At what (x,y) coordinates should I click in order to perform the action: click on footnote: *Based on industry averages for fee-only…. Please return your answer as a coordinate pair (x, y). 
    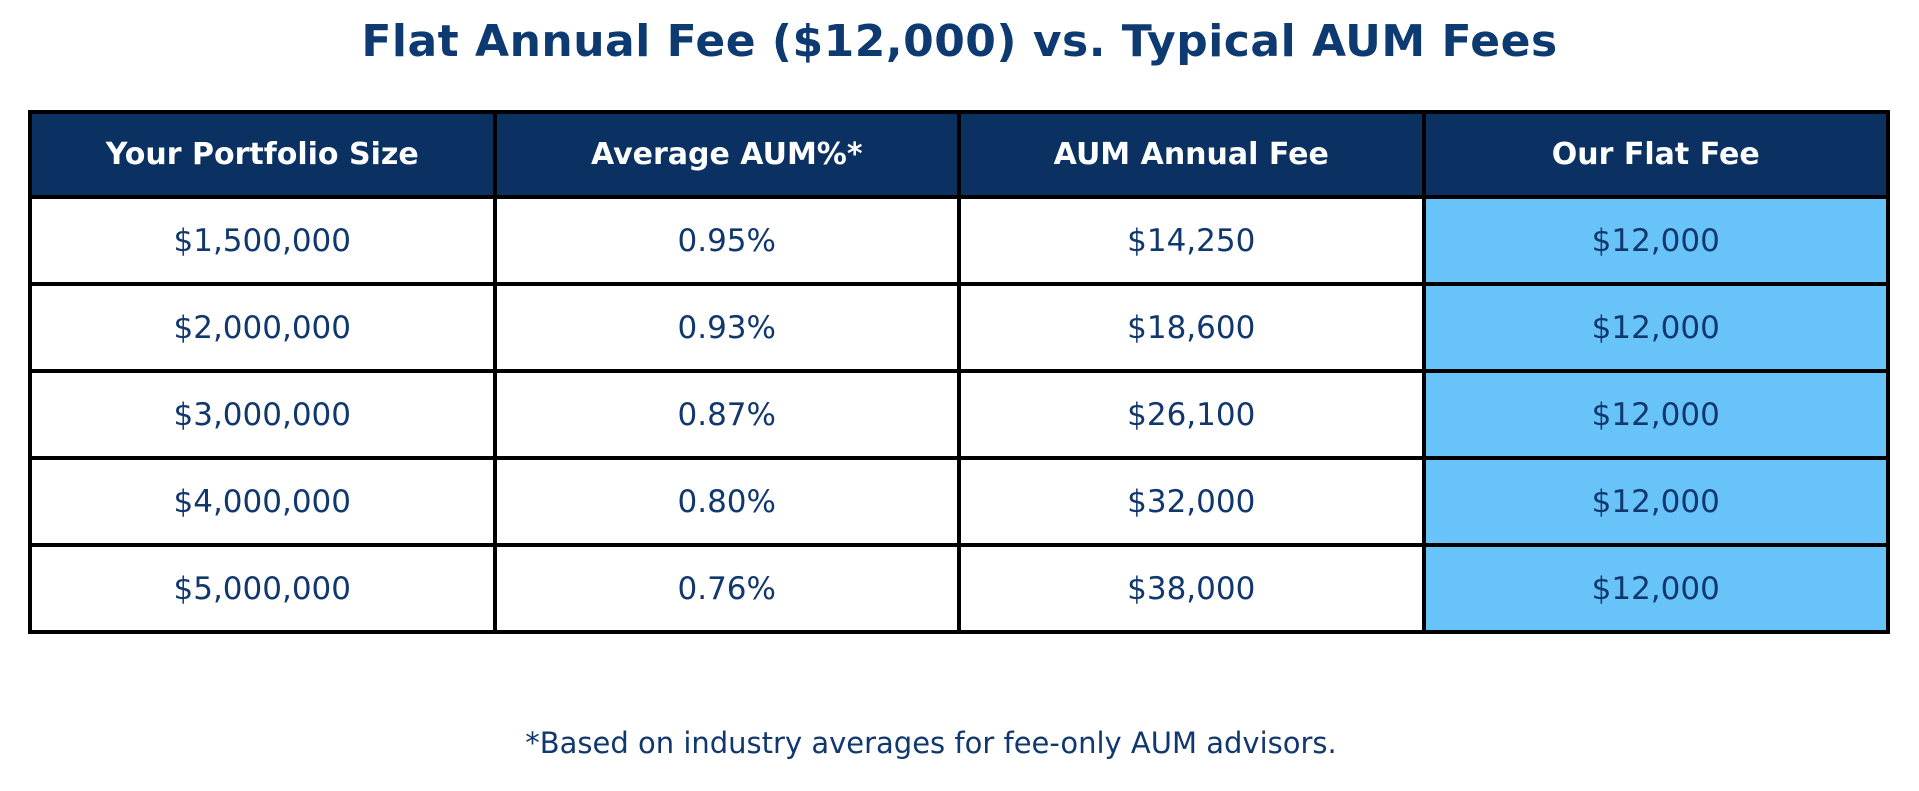
    Looking at the image, I should click on (931, 743).